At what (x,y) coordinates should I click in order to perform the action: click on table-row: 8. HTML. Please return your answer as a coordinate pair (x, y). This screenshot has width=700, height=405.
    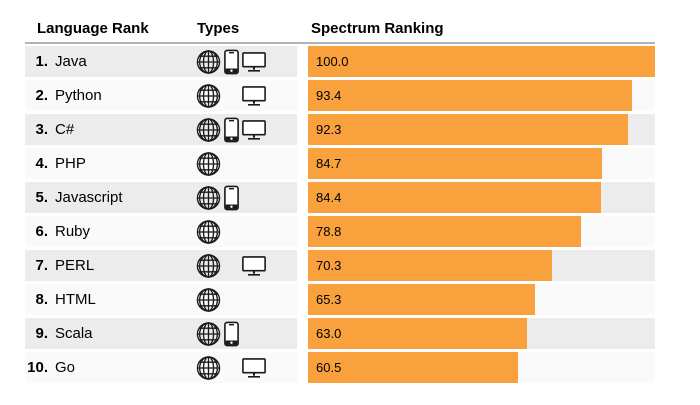
    Looking at the image, I should click on (340, 299).